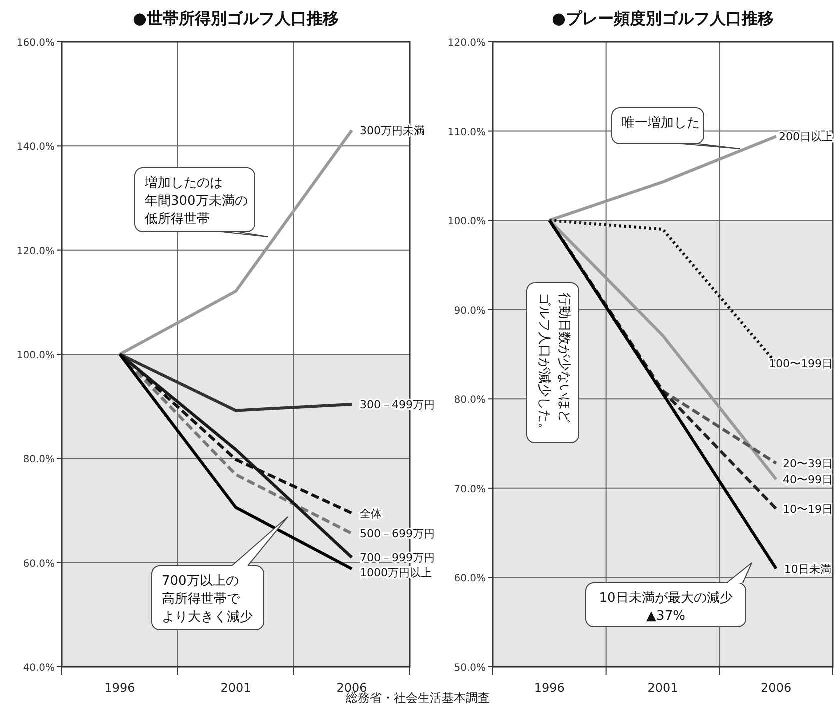  I want to click on y-tick-label: 50.0%, so click(470, 668).